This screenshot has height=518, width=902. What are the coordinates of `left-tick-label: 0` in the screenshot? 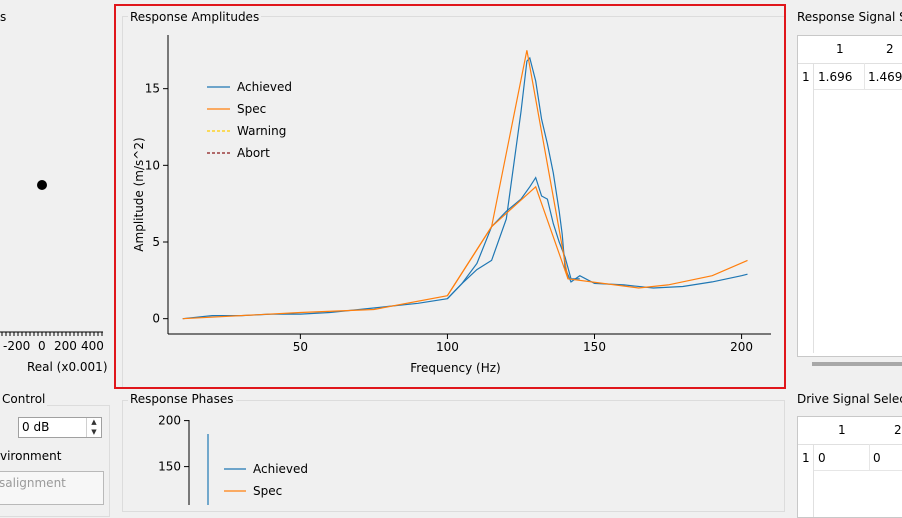 It's located at (42, 346).